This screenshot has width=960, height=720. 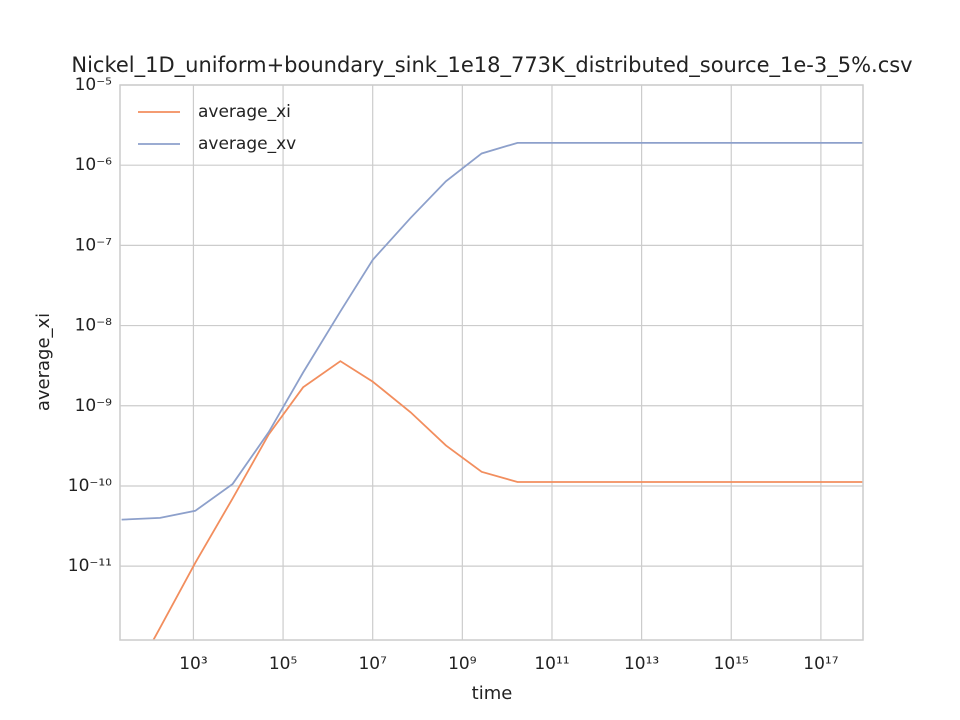 What do you see at coordinates (217, 128) in the screenshot?
I see `legend: average_xi average_xv` at bounding box center [217, 128].